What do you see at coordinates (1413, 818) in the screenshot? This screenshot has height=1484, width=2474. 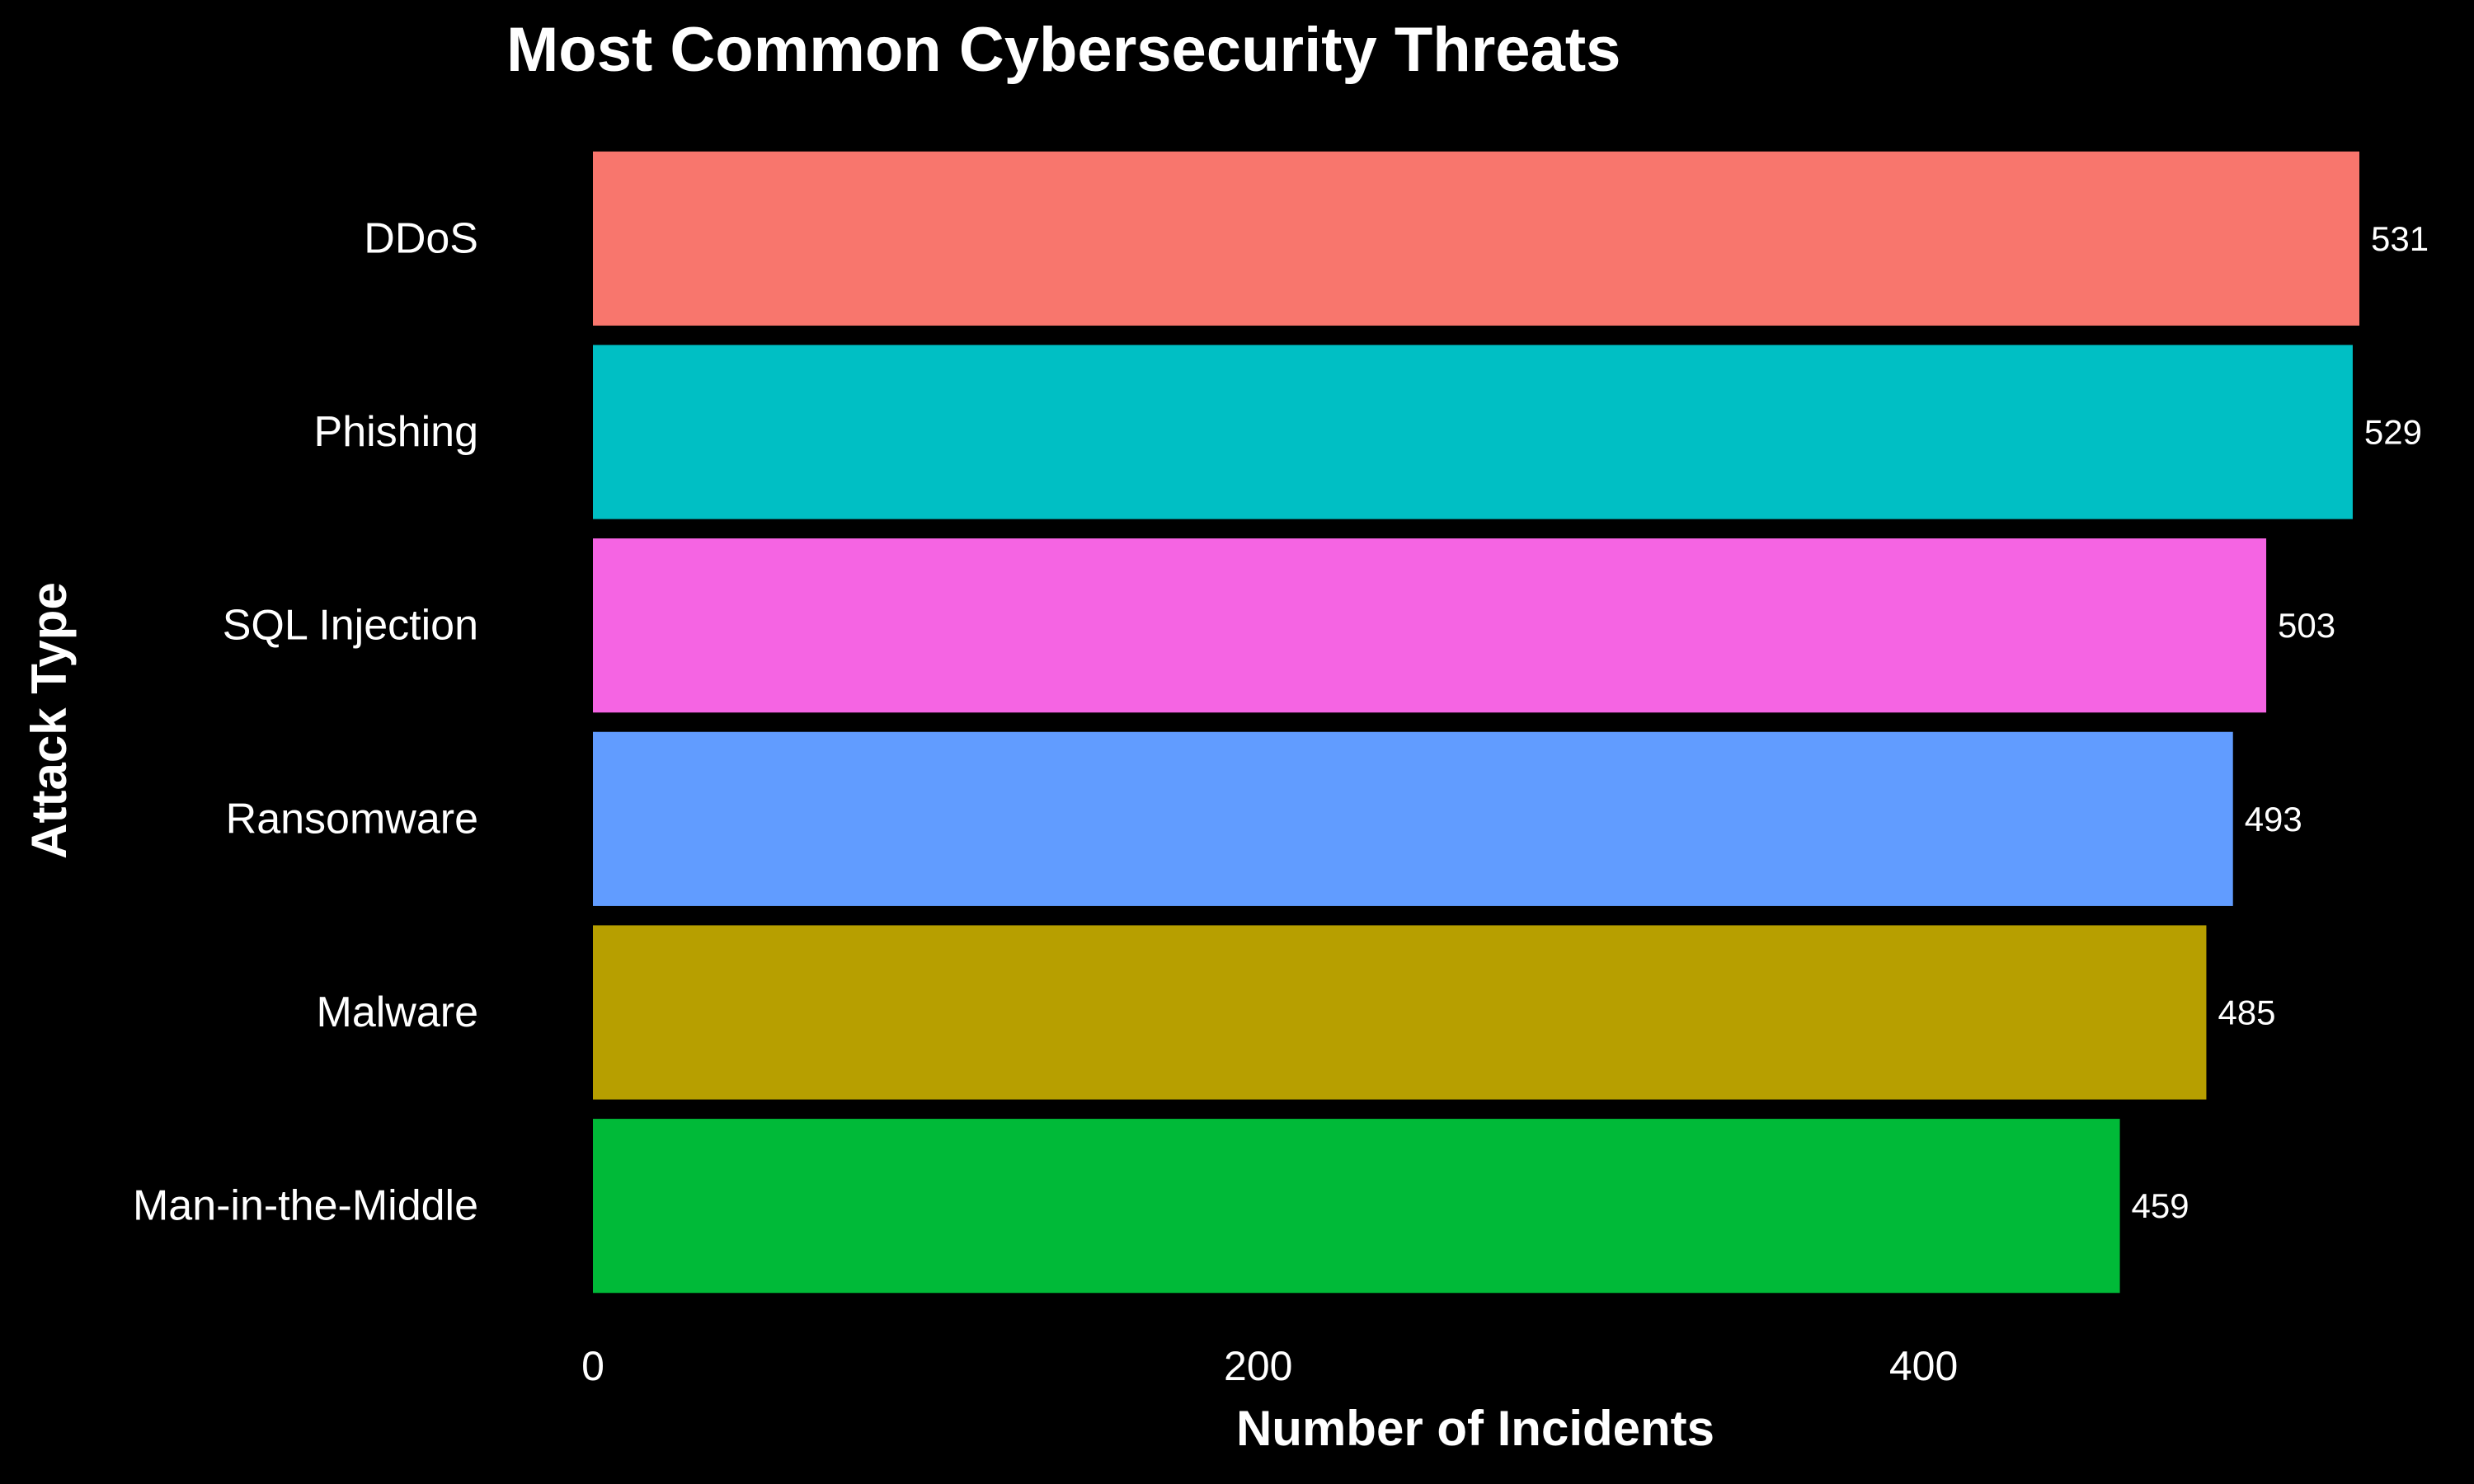 I see `bar-ransomware` at bounding box center [1413, 818].